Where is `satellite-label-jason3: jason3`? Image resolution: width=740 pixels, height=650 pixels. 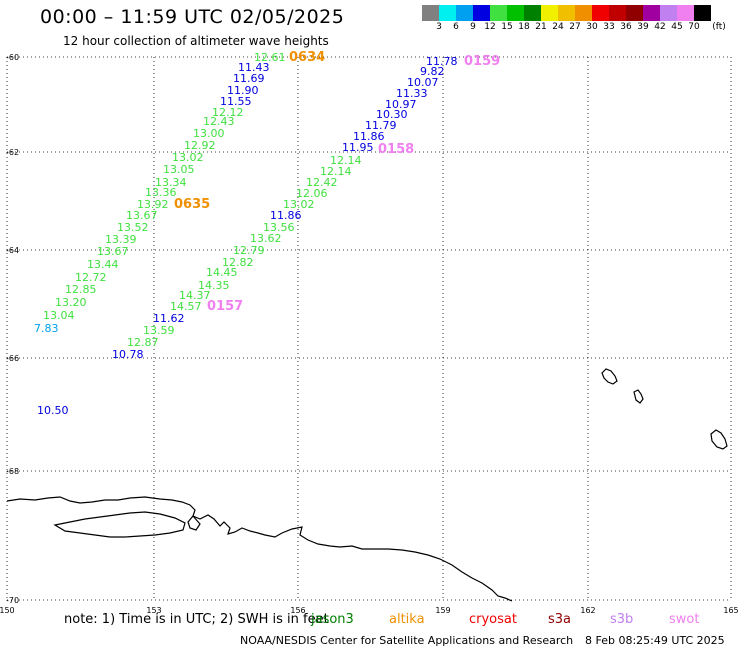
satellite-label-jason3: jason3 is located at coordinates (332, 619).